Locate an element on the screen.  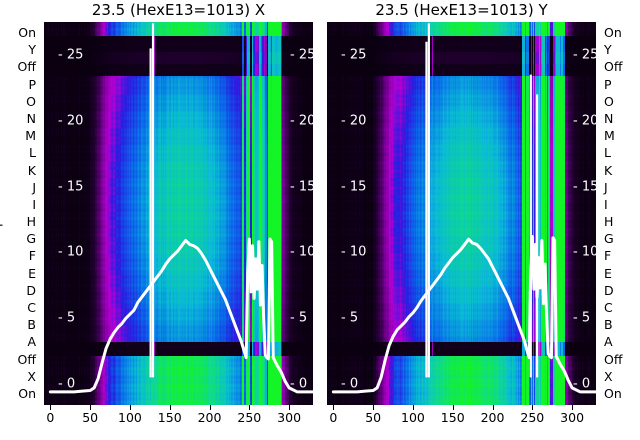
panel-title-y: 23.5 (HexE13=1013) Y is located at coordinates (461, 10).